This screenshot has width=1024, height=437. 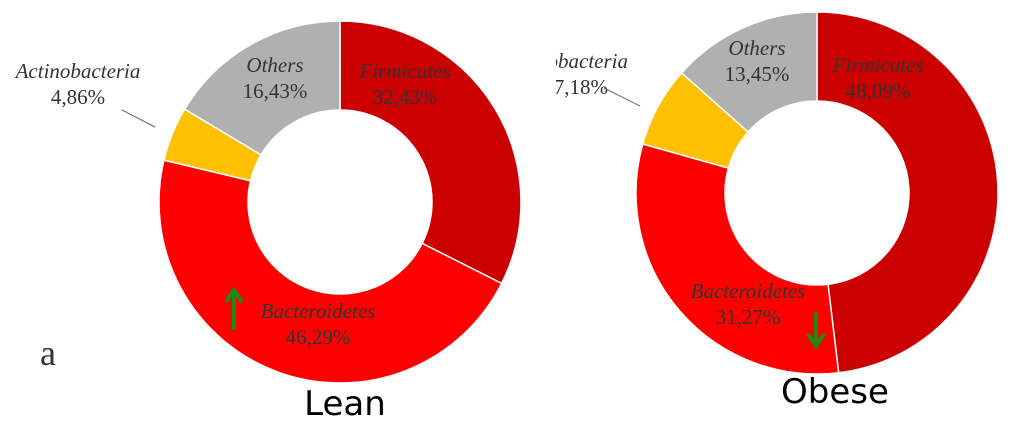 I want to click on slice-value: 7,18%, so click(x=581, y=87).